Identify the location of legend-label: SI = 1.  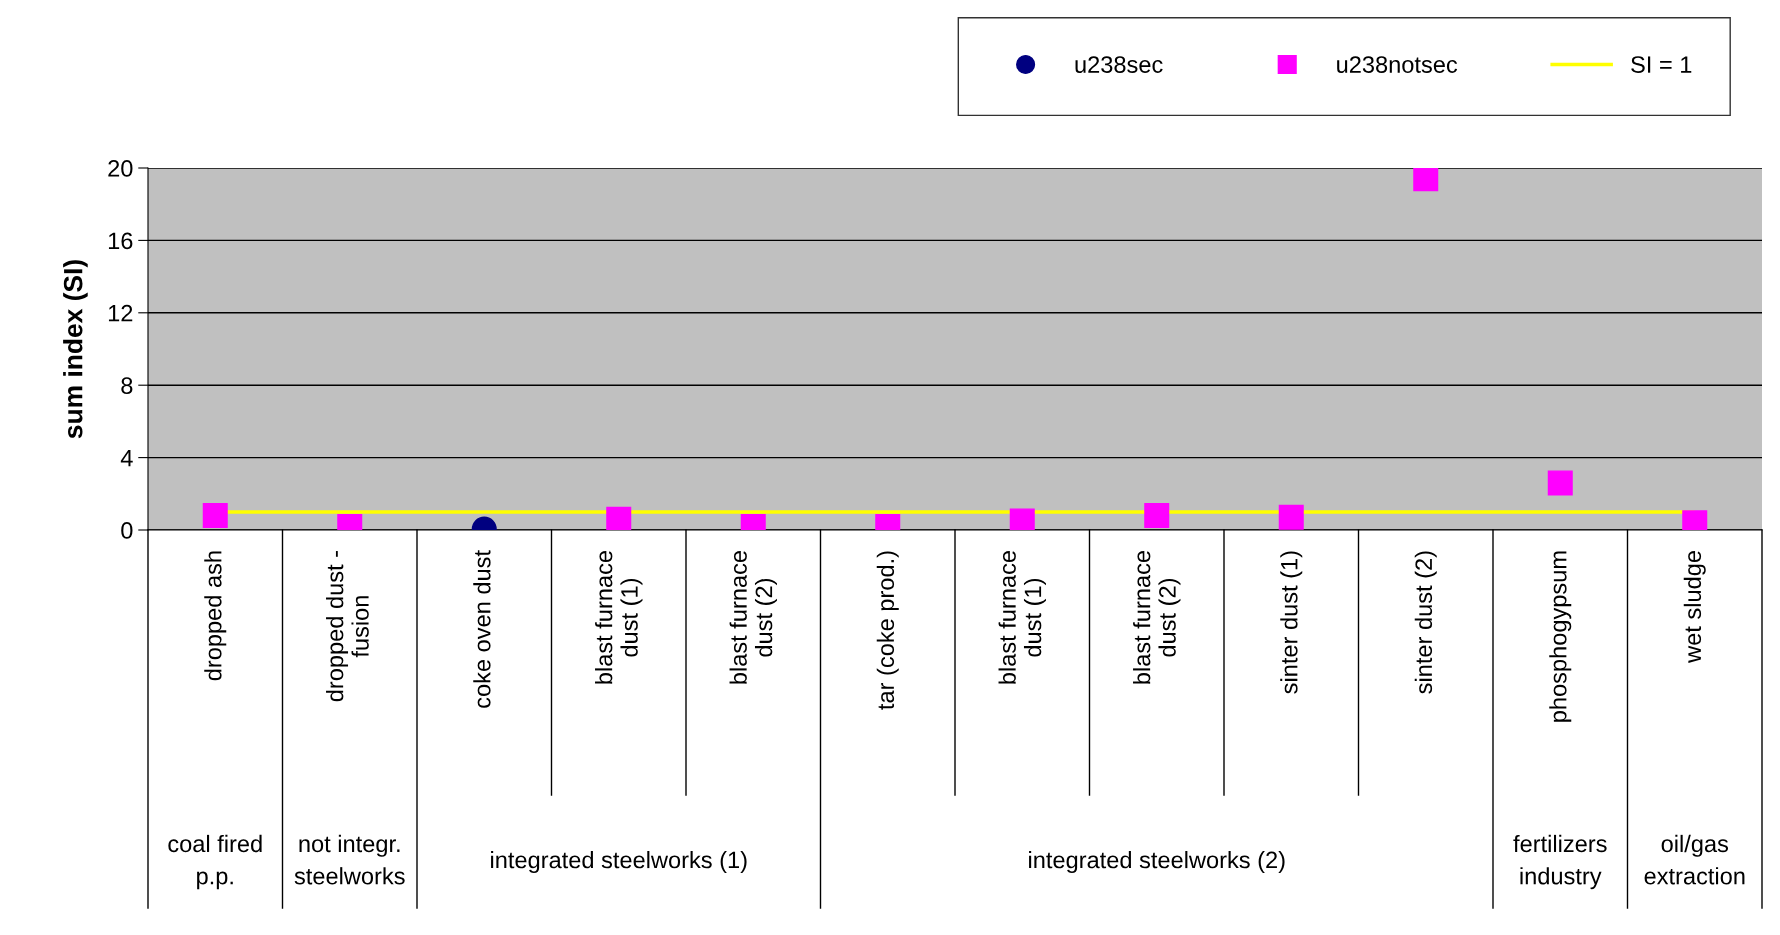
(1661, 64).